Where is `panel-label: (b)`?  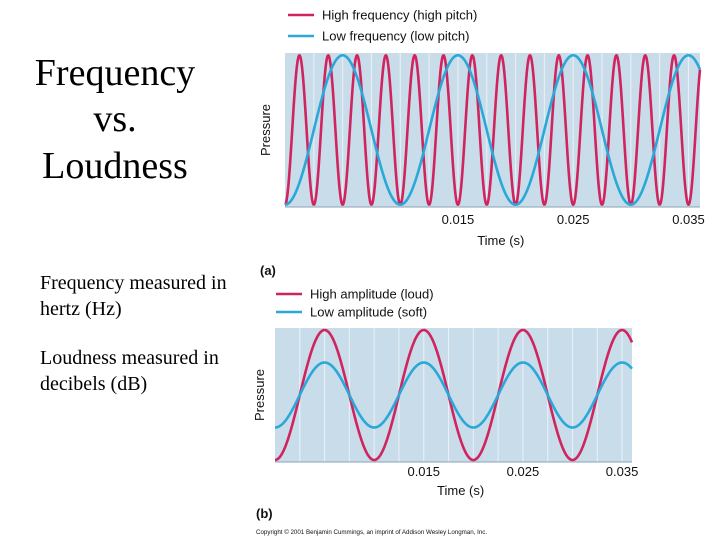 panel-label: (b) is located at coordinates (264, 513).